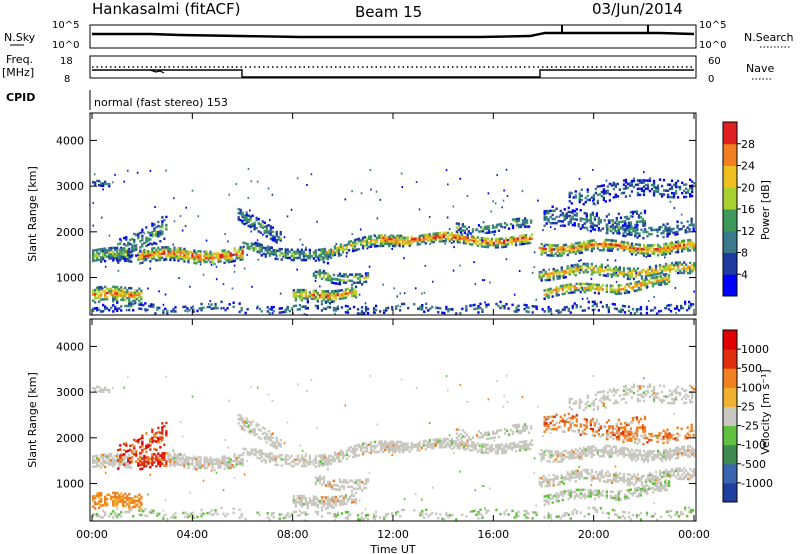 The image size is (800, 554). Describe the element at coordinates (393, 73) in the screenshot. I see `nave-trace` at that location.